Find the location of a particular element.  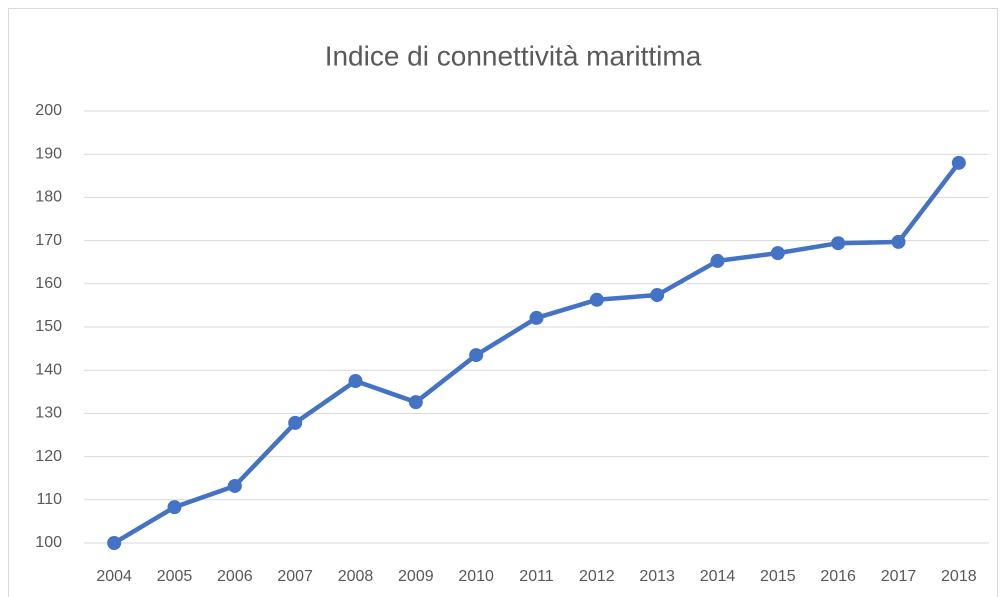

y-tick-label: 140 is located at coordinates (48, 369).